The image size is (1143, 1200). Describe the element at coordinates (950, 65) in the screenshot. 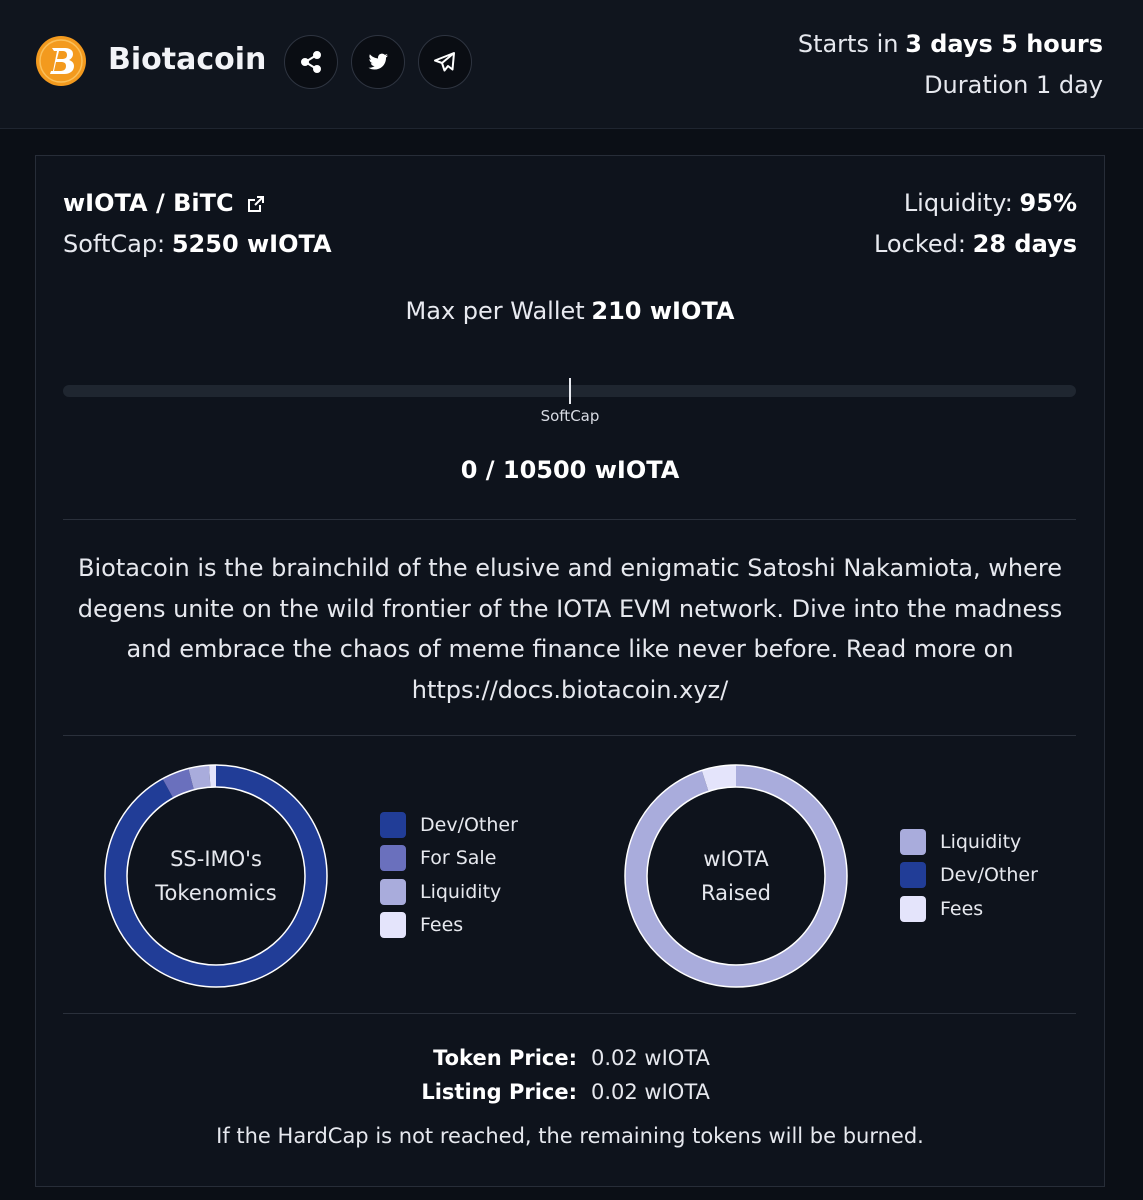

I see `sale-timing: Starts in 3 days 5 hours Duration 1 day` at that location.